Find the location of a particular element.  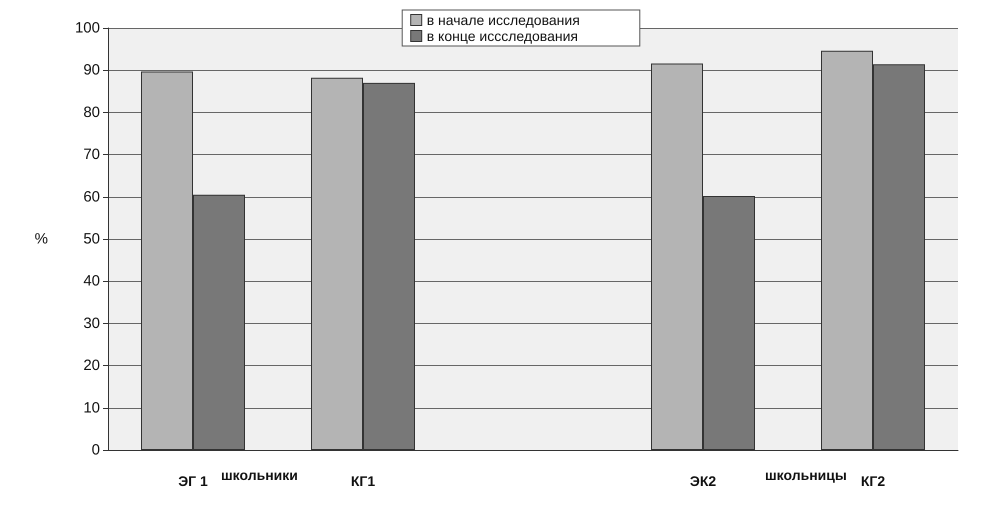

y-tick-label: 10 is located at coordinates (91, 407).